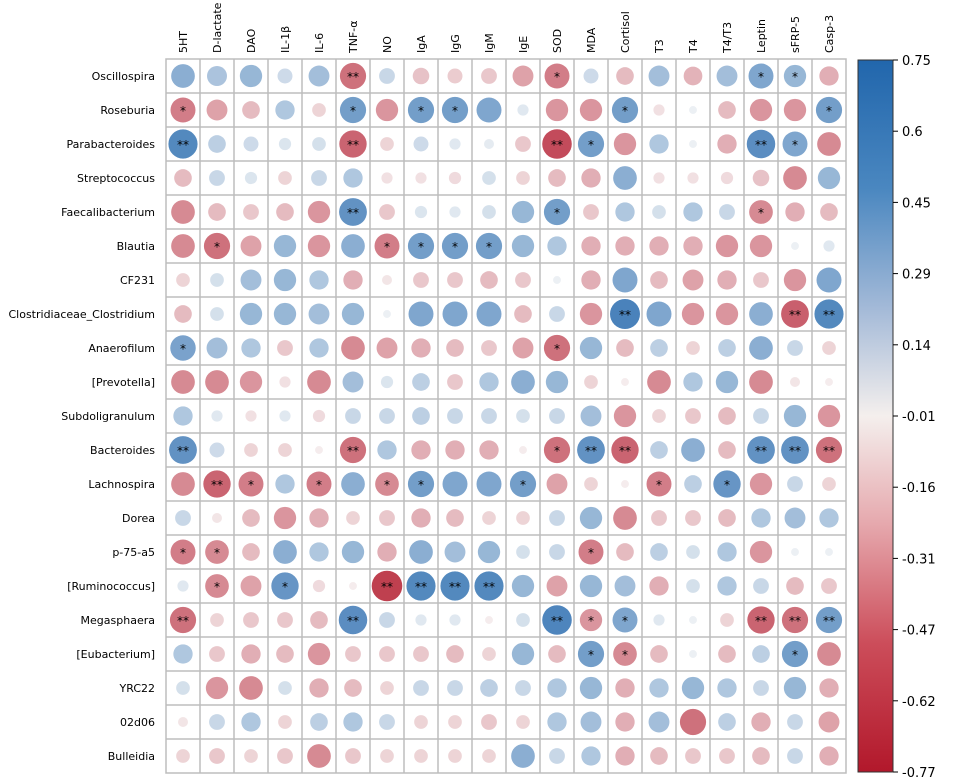 This screenshot has height=782, width=957. What do you see at coordinates (912, 132) in the screenshot?
I see `colorbar-tick-label: 0.6` at bounding box center [912, 132].